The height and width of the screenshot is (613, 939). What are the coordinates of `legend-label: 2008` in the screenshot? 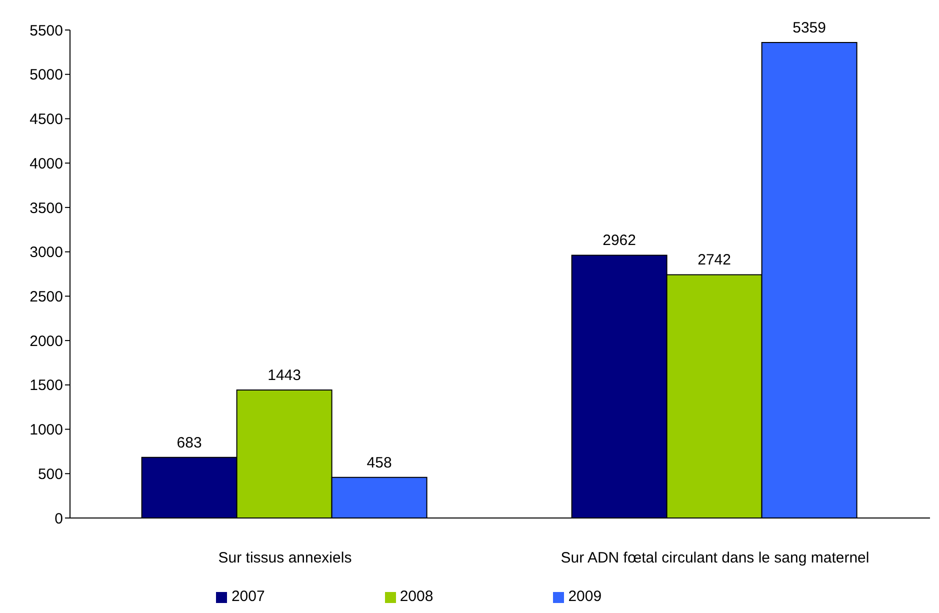 It's located at (417, 596).